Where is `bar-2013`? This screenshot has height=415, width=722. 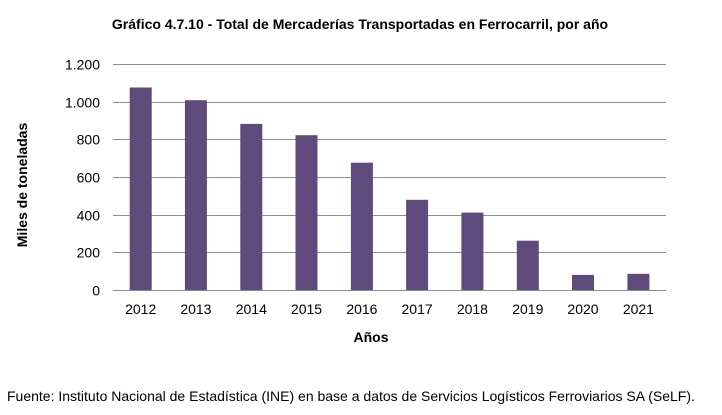
bar-2013 is located at coordinates (195, 195).